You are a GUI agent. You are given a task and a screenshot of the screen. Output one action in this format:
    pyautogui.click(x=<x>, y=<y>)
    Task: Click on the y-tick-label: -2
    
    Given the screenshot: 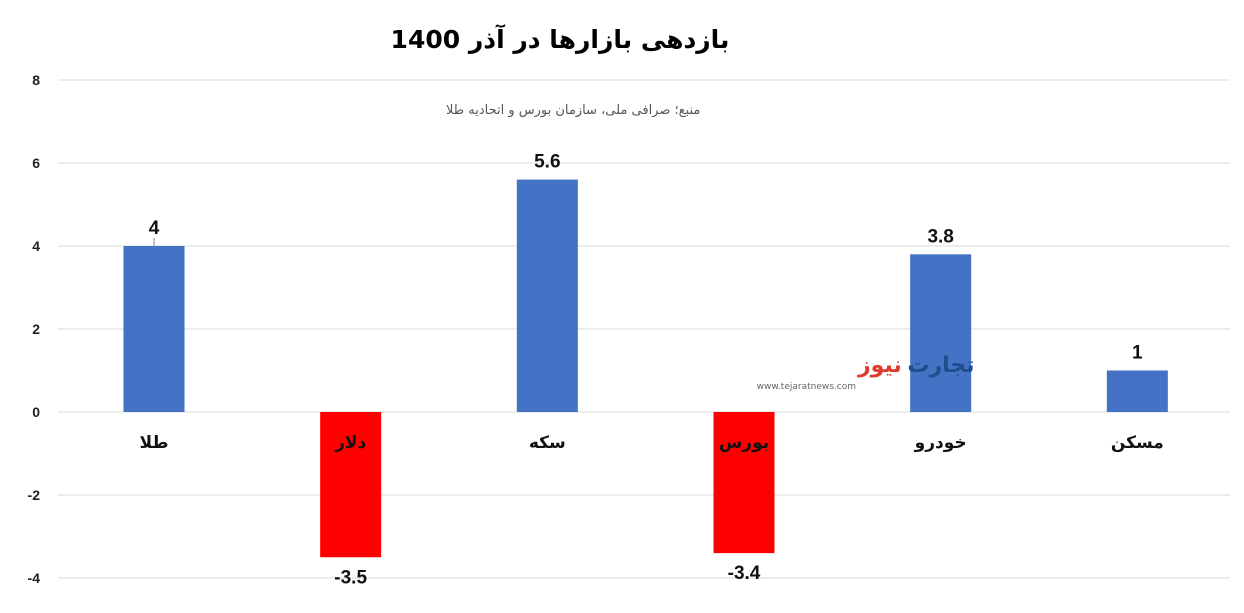 What is the action you would take?
    pyautogui.click(x=34, y=495)
    